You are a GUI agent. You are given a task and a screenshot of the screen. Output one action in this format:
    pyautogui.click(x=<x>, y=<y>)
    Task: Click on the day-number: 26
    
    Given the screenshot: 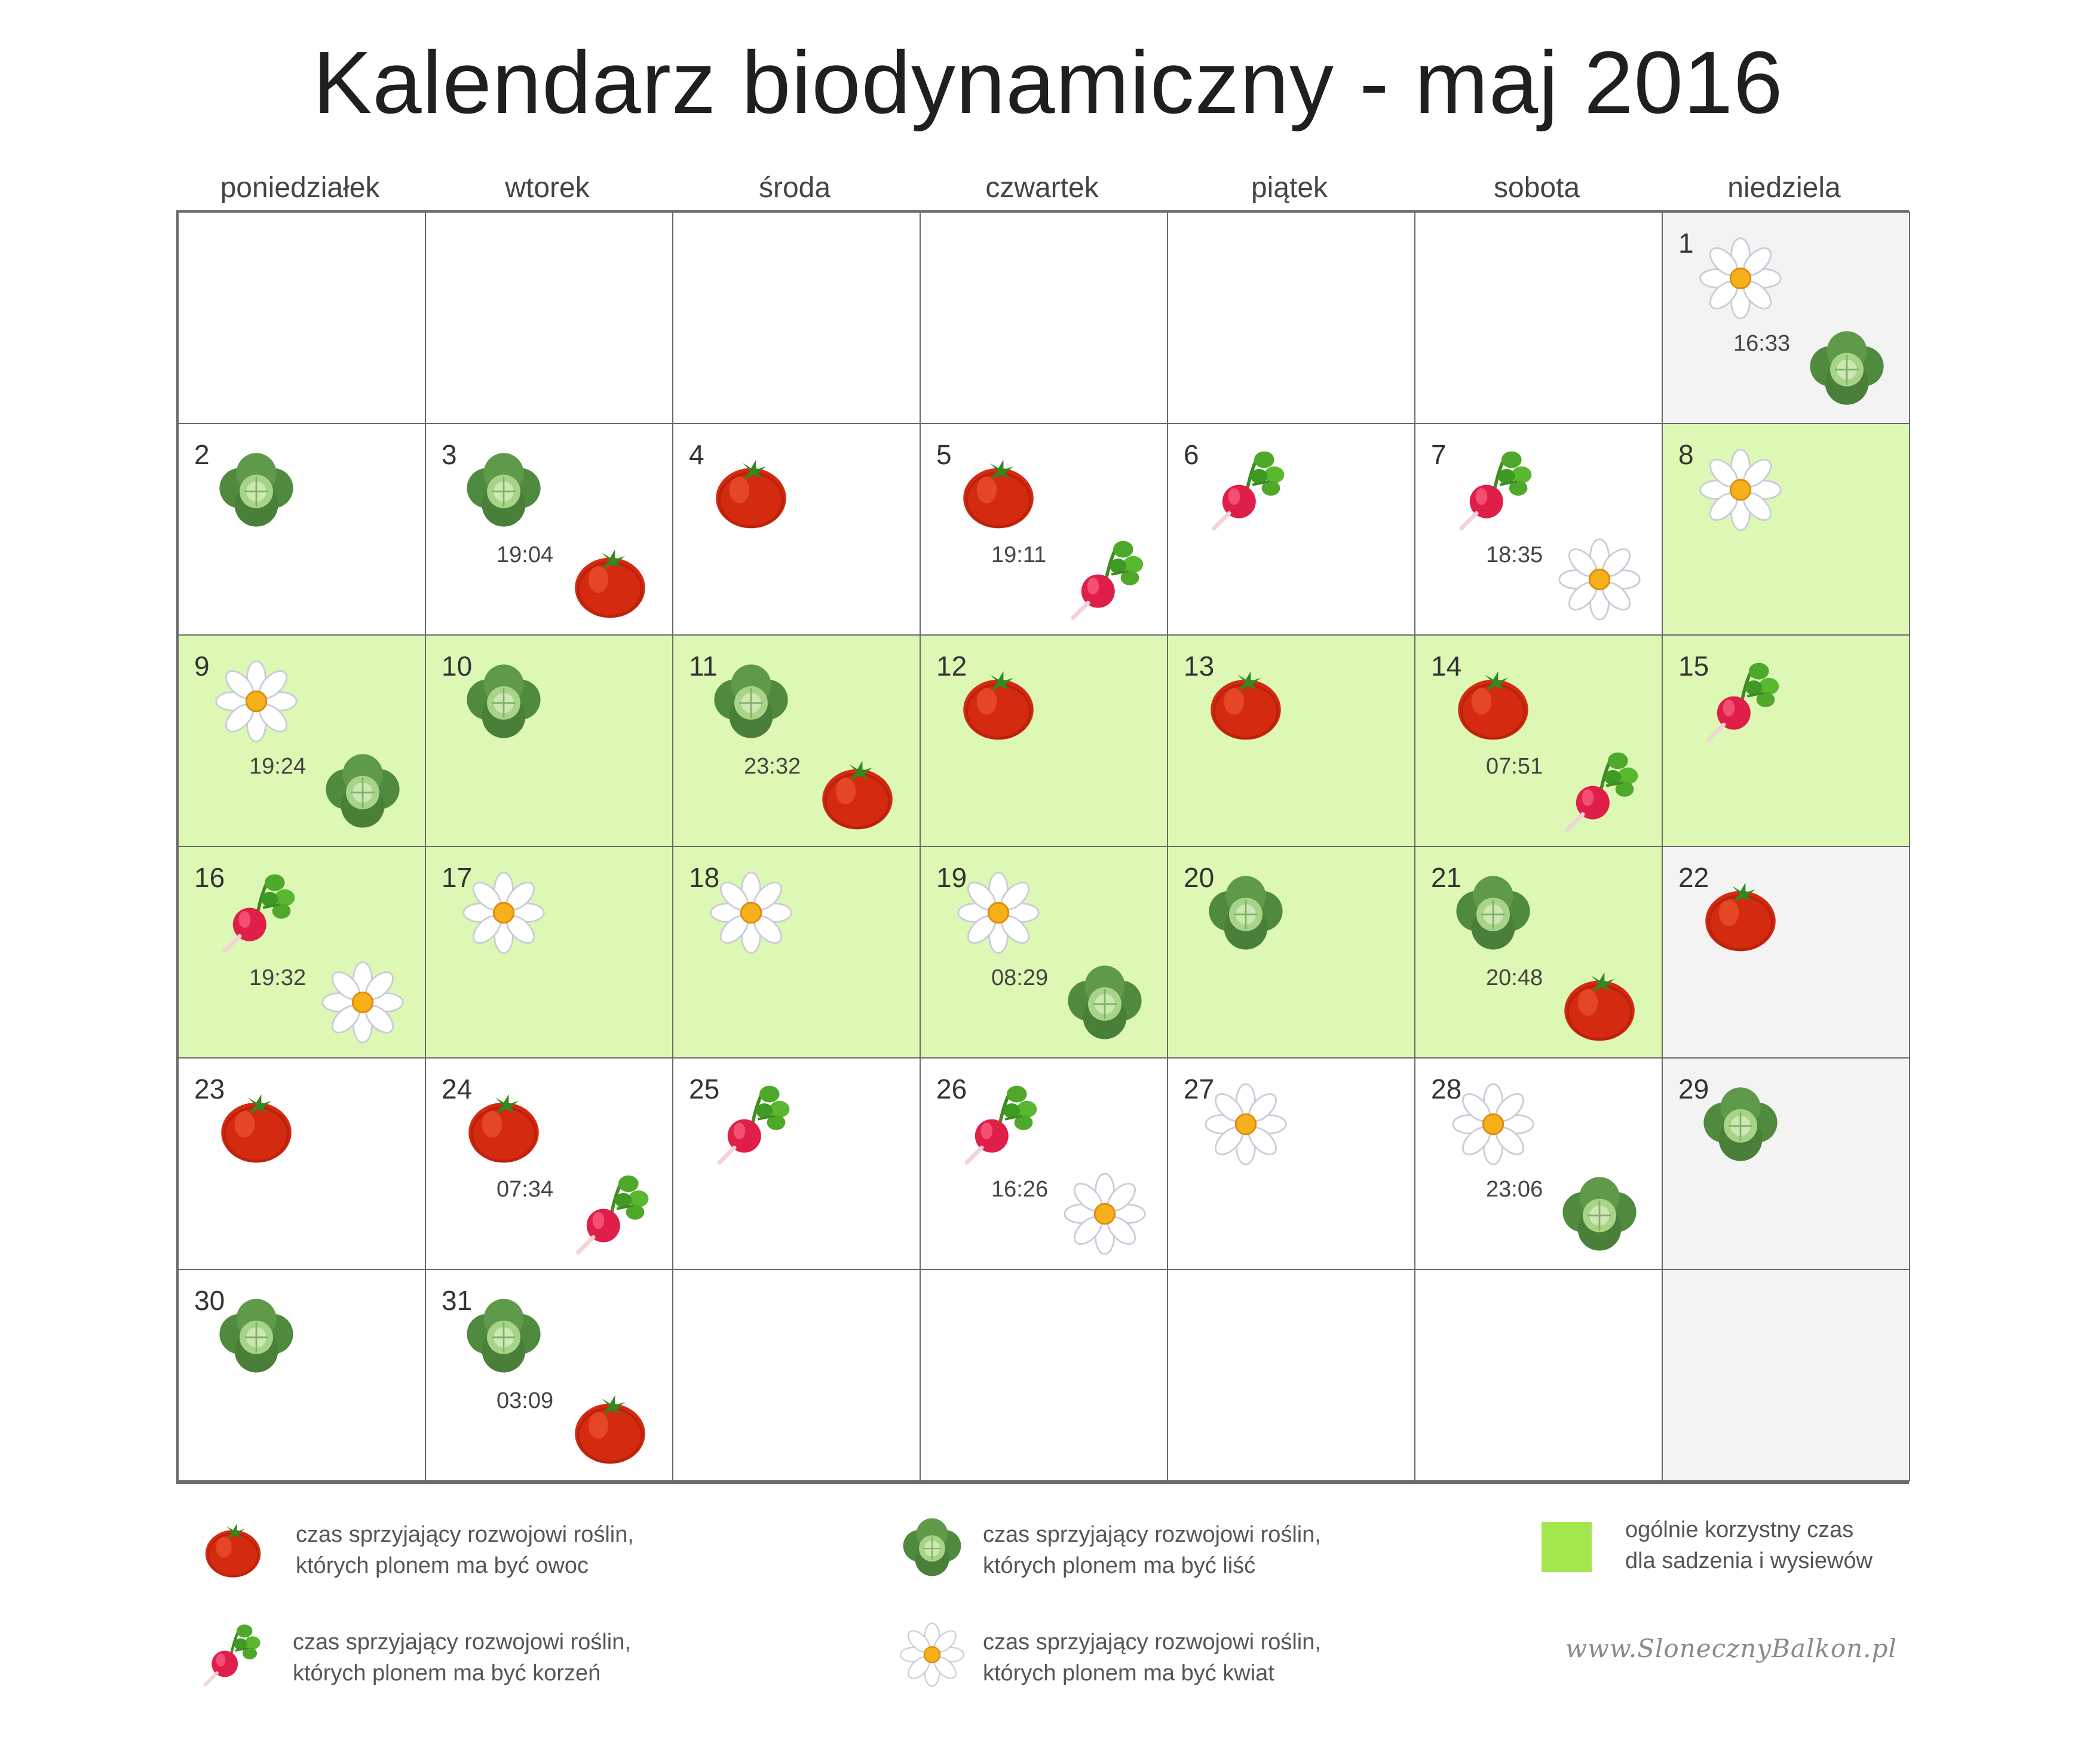 What is the action you would take?
    pyautogui.click(x=952, y=1089)
    